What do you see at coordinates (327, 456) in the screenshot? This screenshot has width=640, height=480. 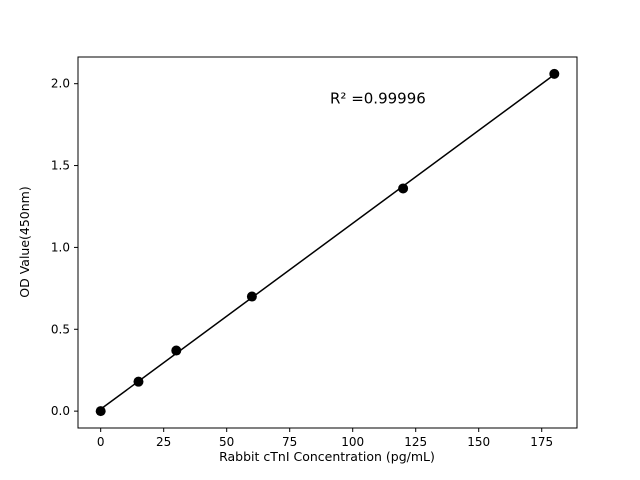 I see `x-axis-label: Rabbit cTnI Concentration (pg/mL)` at bounding box center [327, 456].